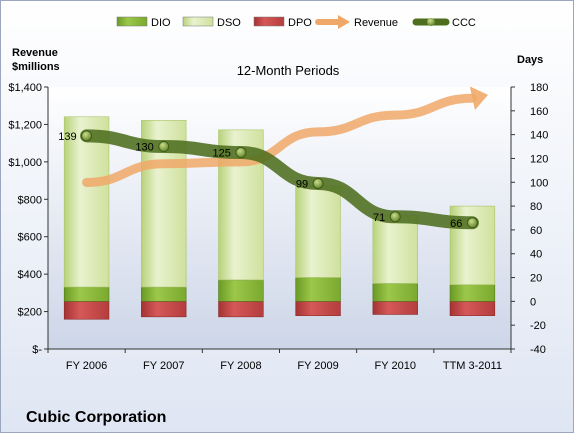 The height and width of the screenshot is (433, 574). Describe the element at coordinates (163, 366) in the screenshot. I see `x-tick-label: FY 2007` at that location.